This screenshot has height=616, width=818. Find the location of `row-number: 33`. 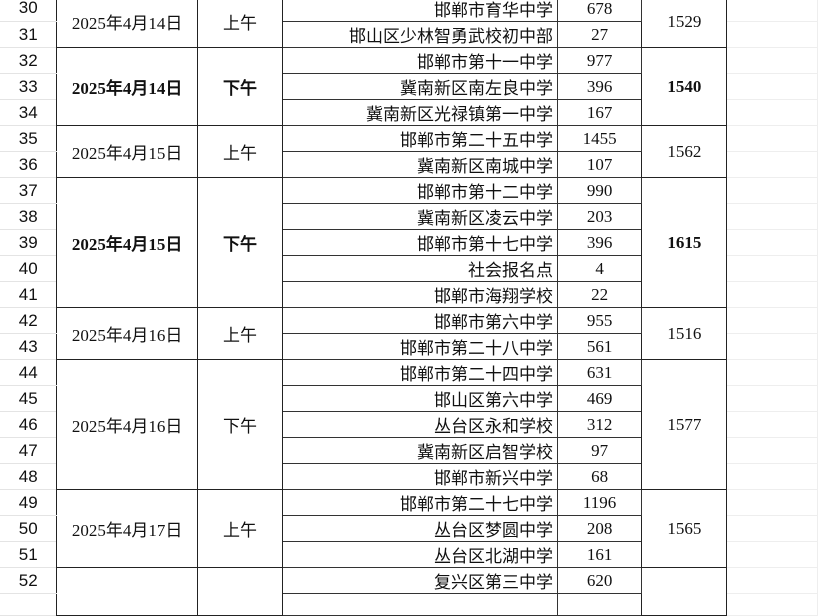

row-number: 33 is located at coordinates (28, 86).